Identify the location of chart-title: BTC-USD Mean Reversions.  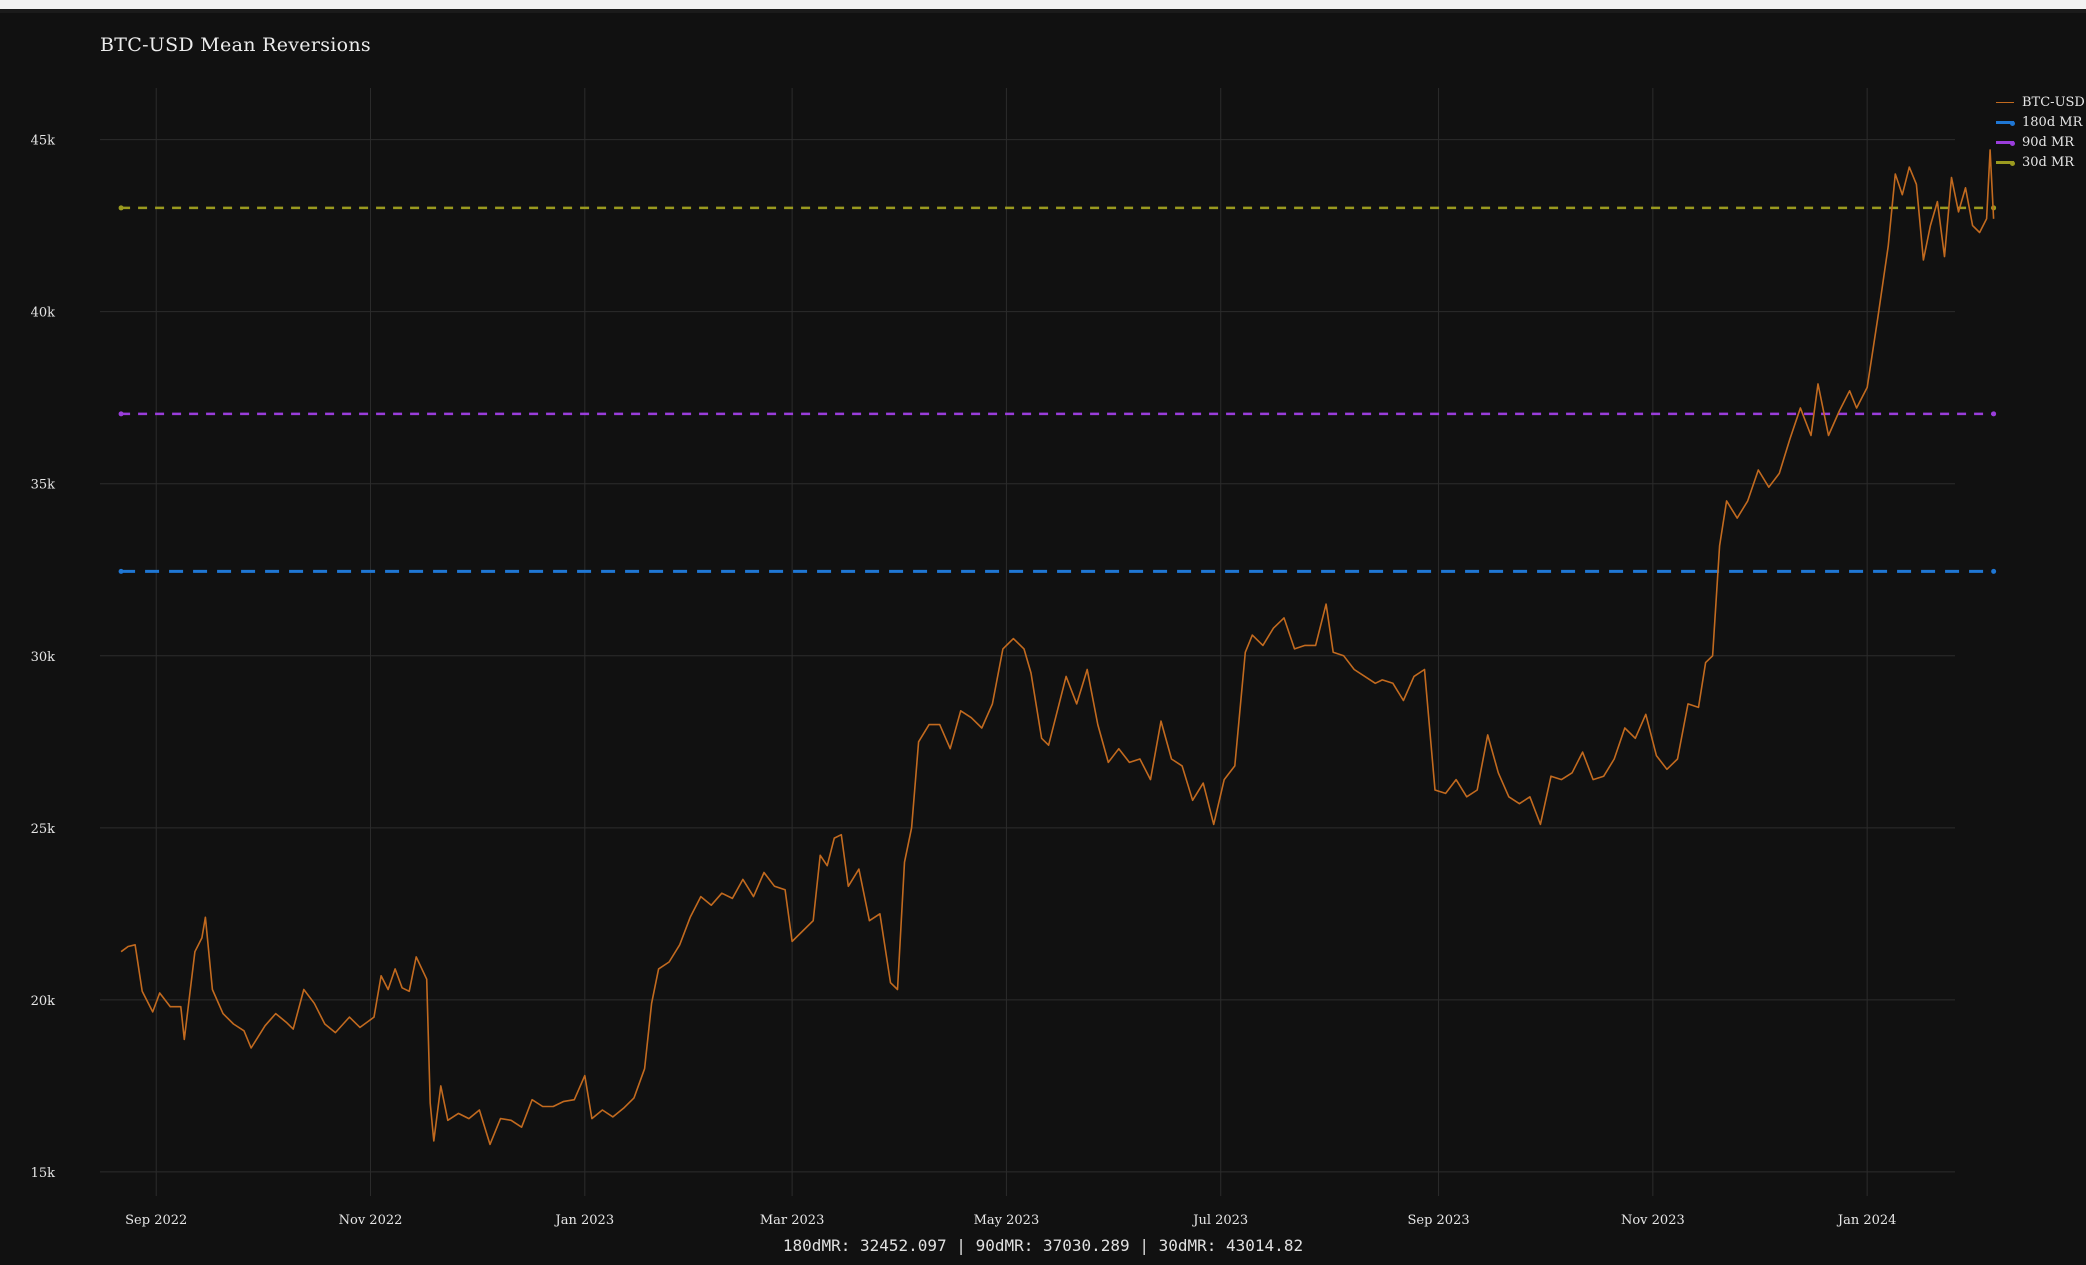
(235, 45).